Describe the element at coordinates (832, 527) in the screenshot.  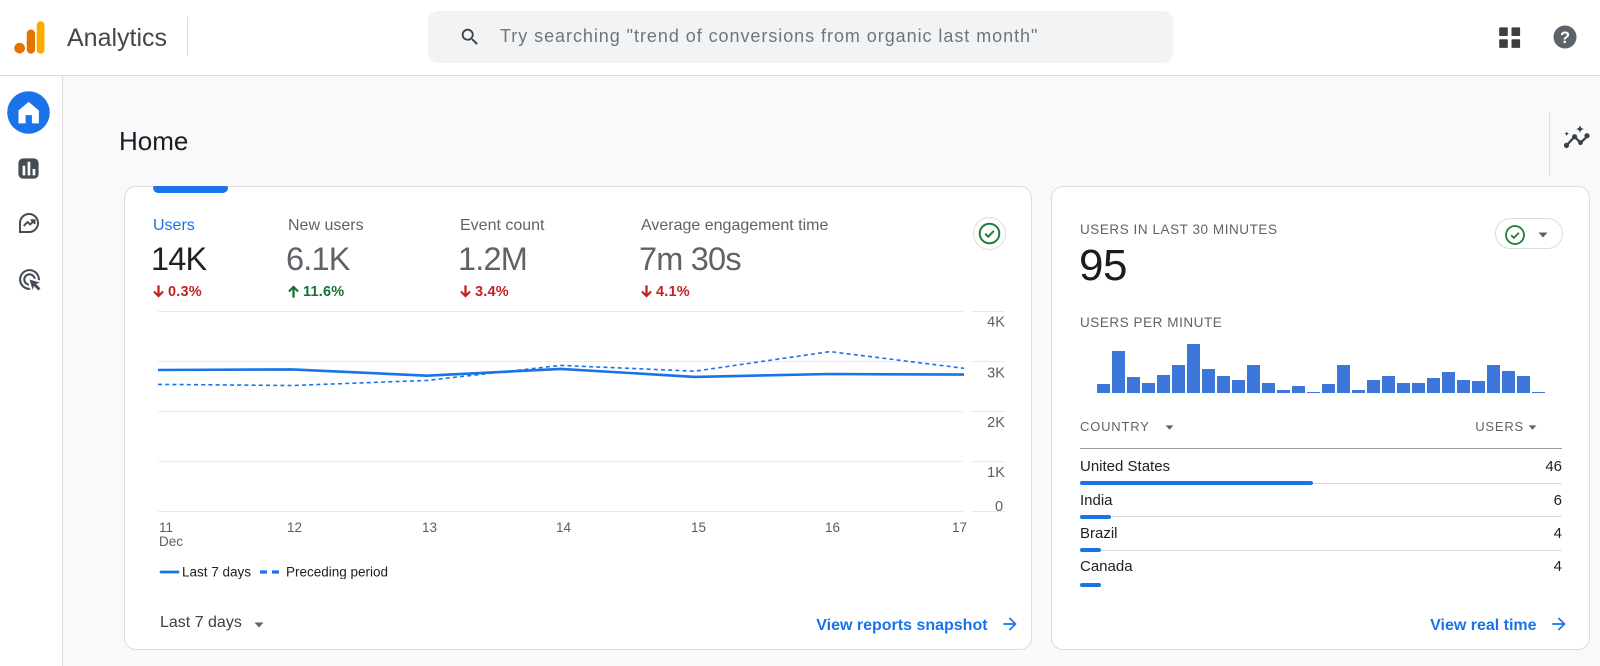
I see `svg-text: 16` at that location.